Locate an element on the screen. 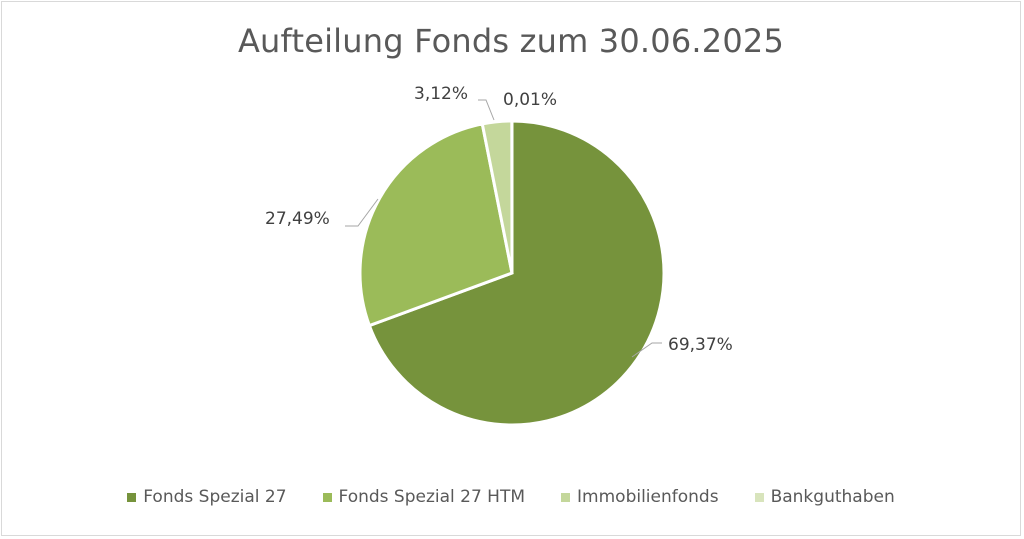 This screenshot has height=539, width=1024. legend-label: Fonds Spezial 27 is located at coordinates (215, 497).